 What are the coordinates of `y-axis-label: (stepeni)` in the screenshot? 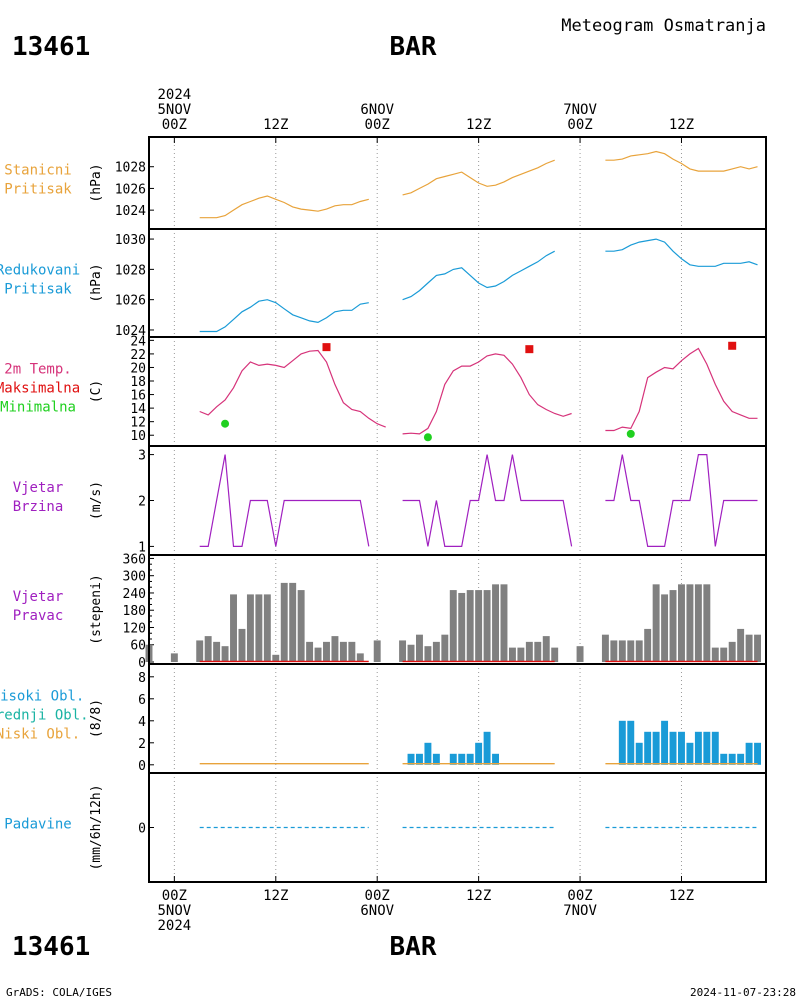 It's located at (96, 609).